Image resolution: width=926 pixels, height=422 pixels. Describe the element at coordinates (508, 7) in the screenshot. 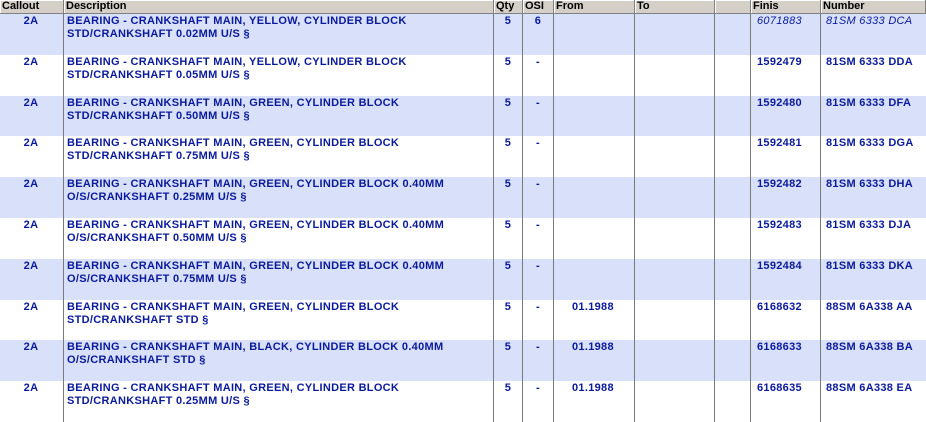

I see `column-header: Qty` at that location.